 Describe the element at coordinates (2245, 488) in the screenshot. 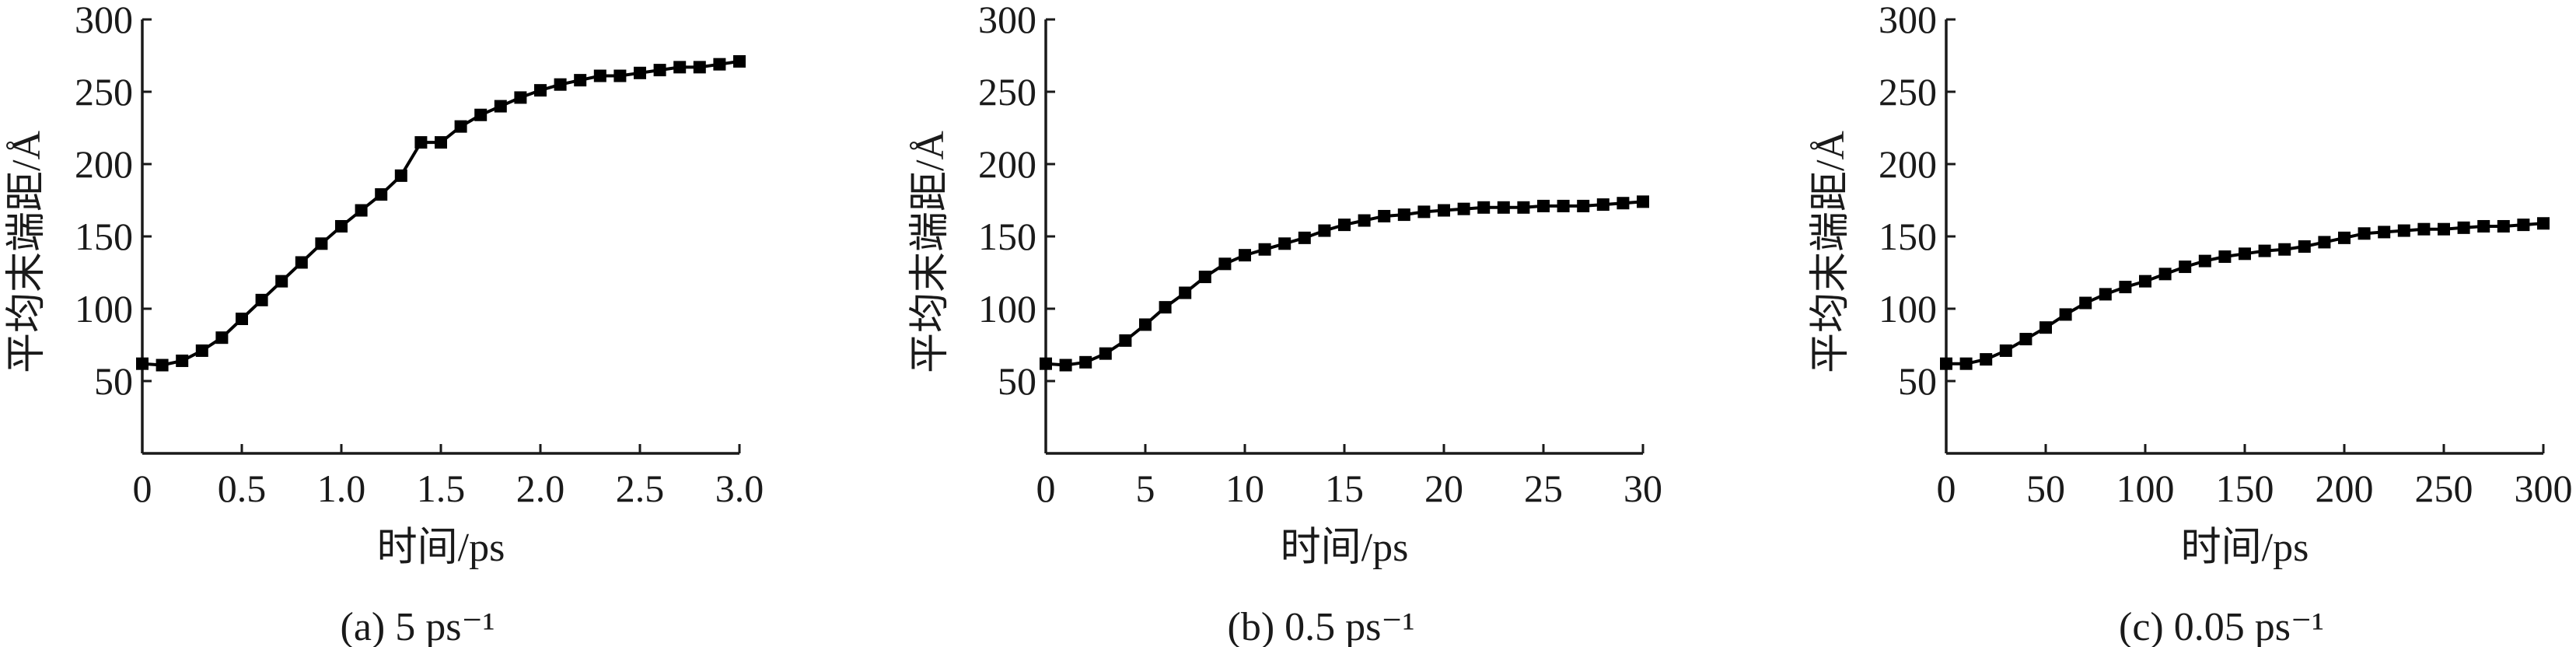

I see `x-tick-label: 150` at that location.